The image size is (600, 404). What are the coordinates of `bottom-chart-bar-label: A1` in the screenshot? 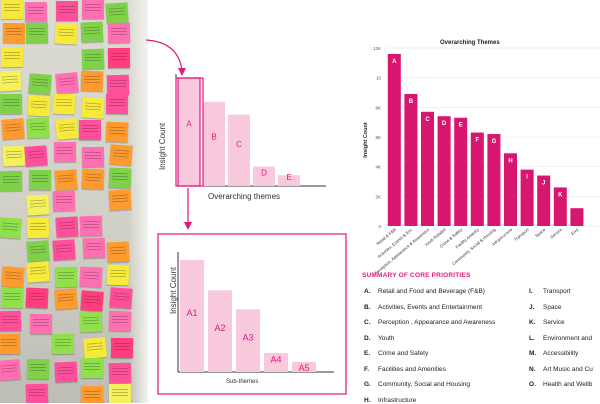 It's located at (191, 313).